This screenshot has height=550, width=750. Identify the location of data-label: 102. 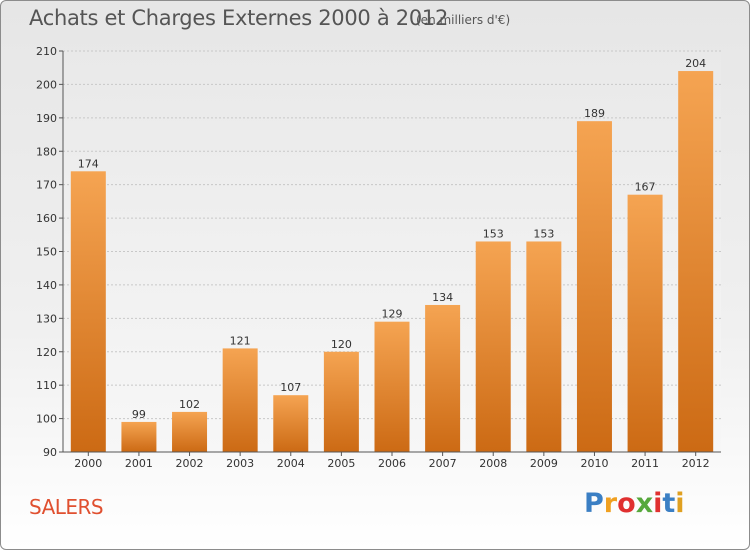
(189, 404).